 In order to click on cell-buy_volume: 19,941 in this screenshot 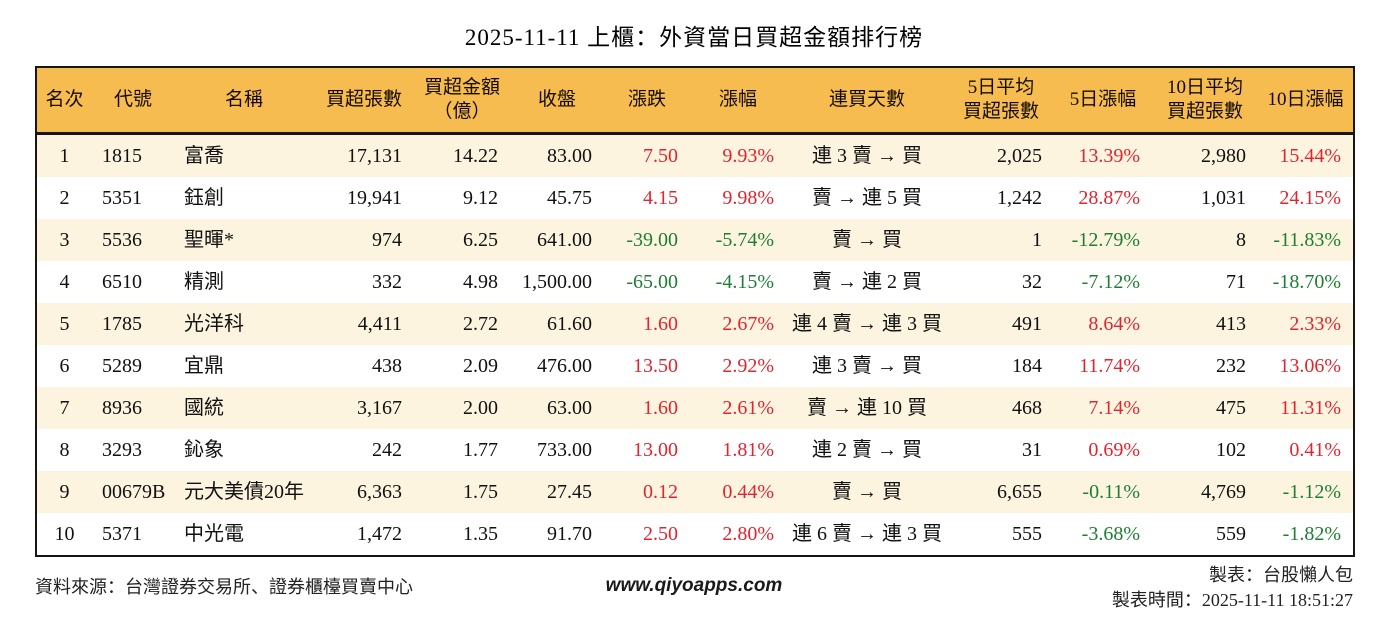, I will do `click(374, 198)`.